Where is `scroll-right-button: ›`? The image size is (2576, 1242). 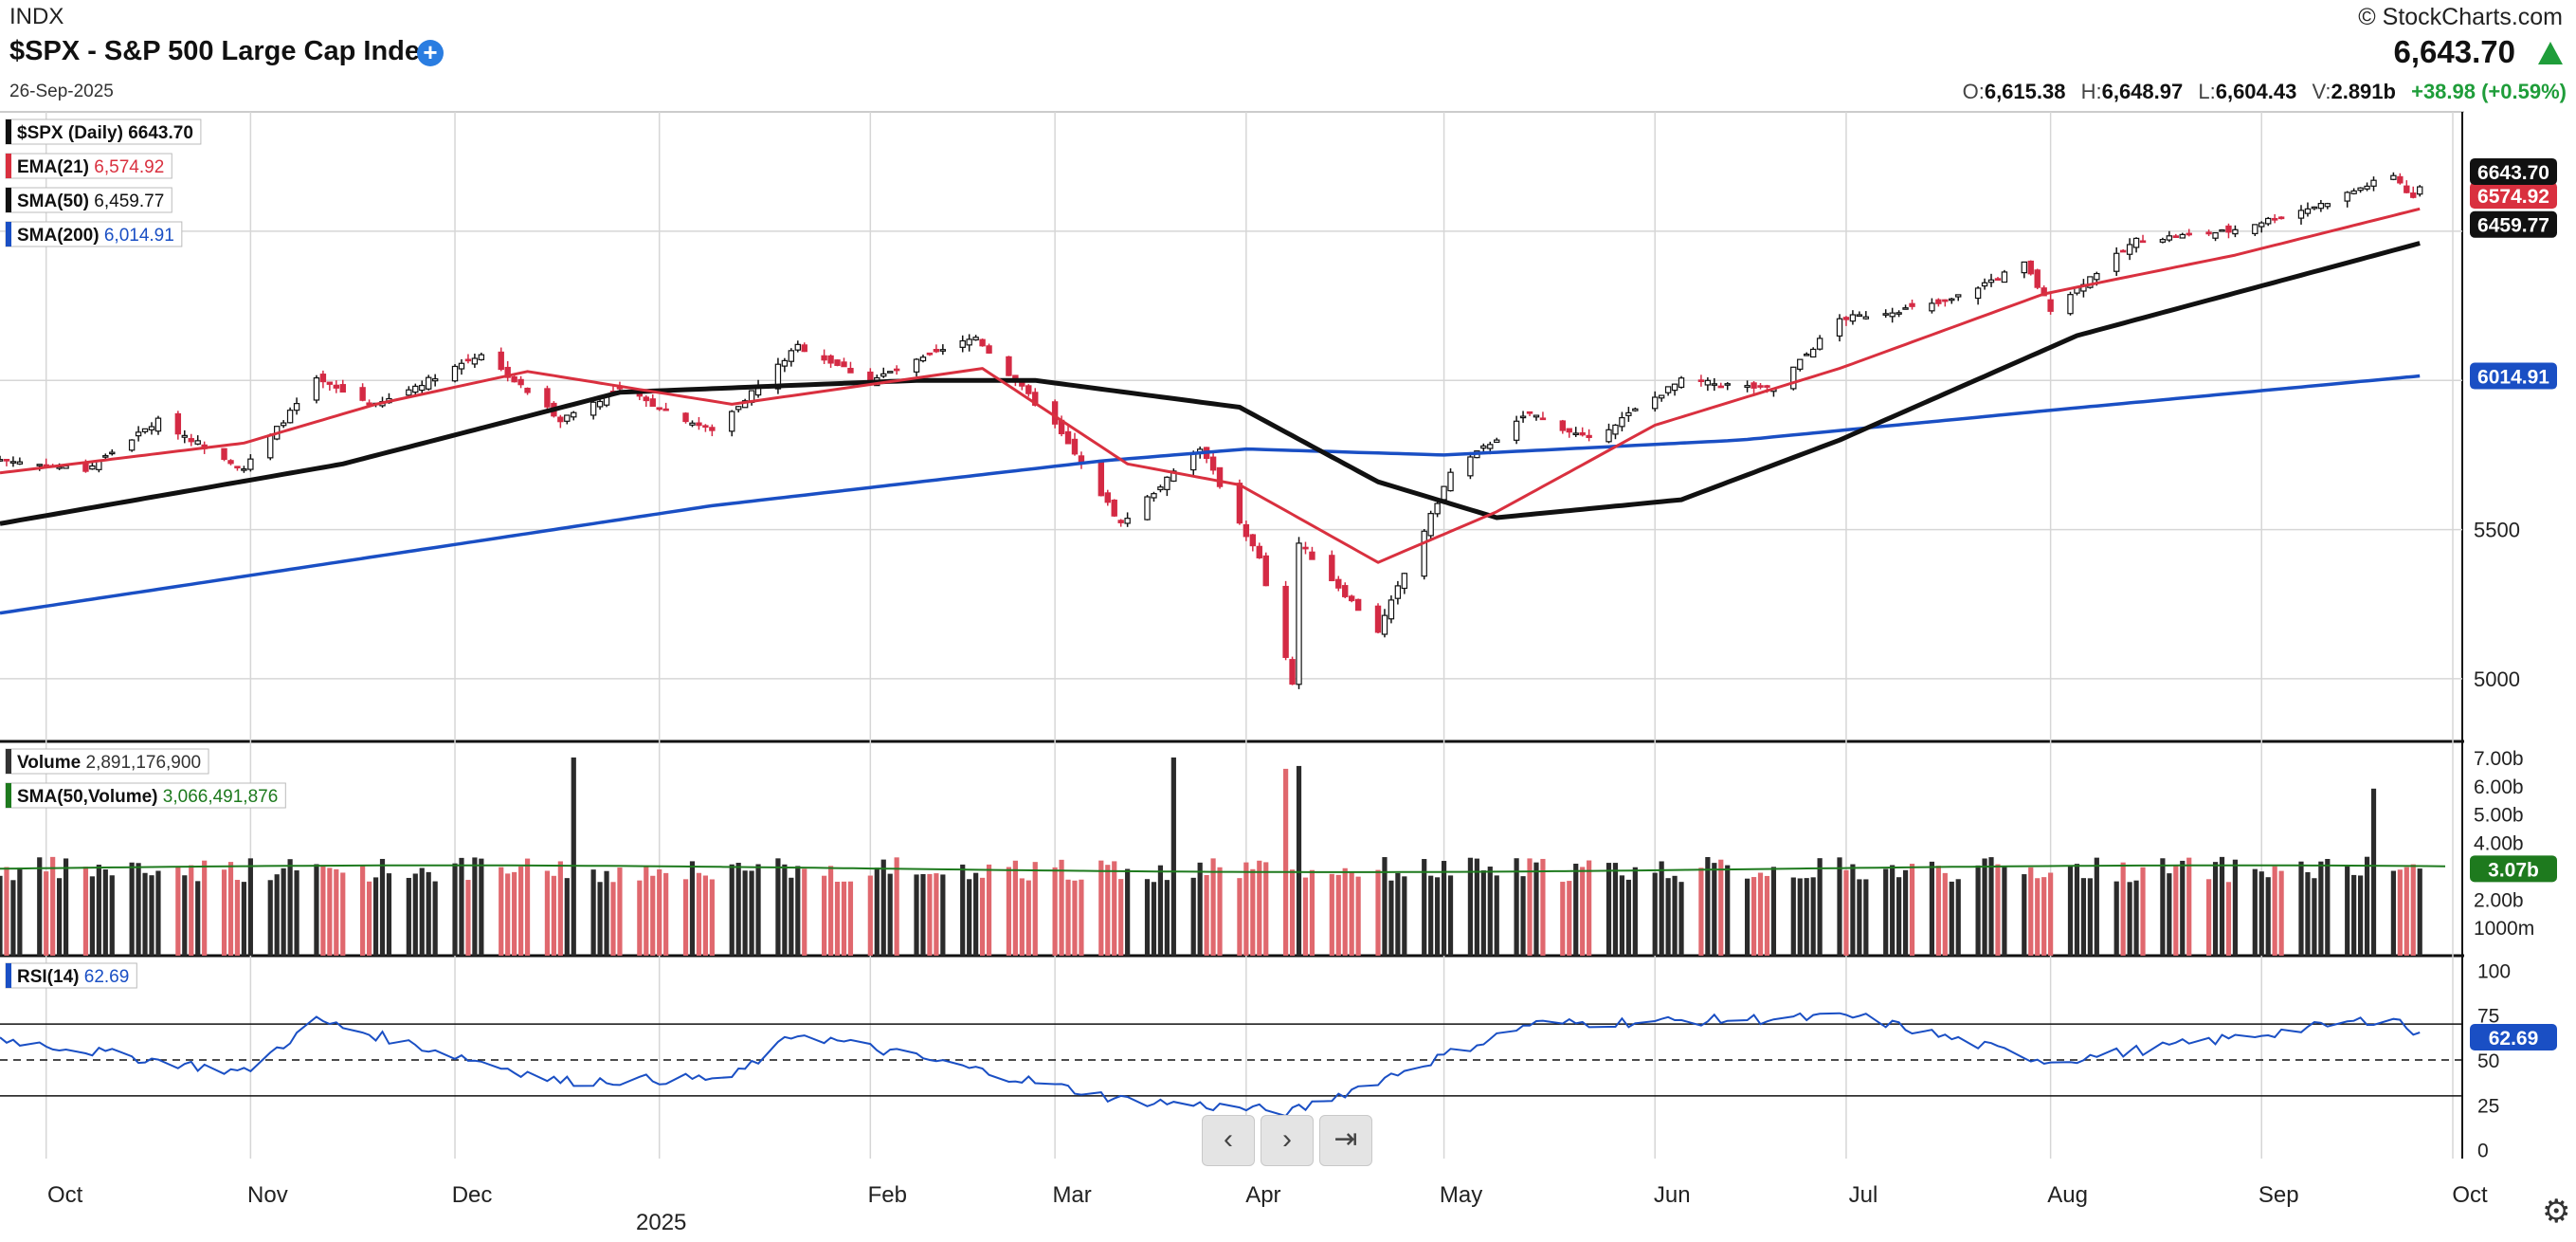 scroll-right-button: › is located at coordinates (1287, 1140).